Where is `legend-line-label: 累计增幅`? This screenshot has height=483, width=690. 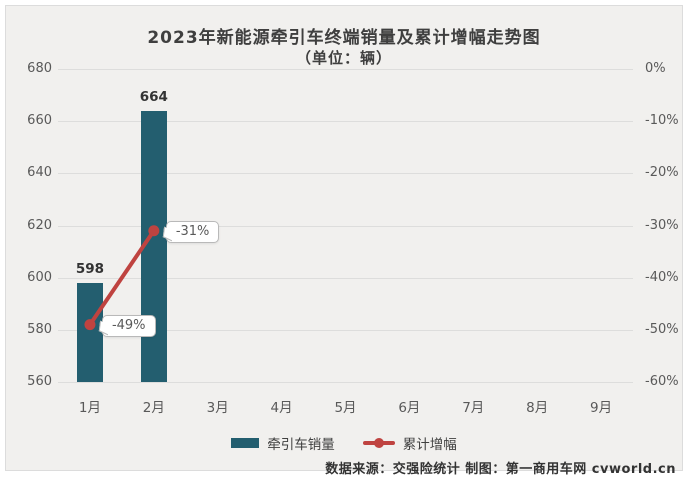 legend-line-label: 累计增幅 is located at coordinates (429, 445).